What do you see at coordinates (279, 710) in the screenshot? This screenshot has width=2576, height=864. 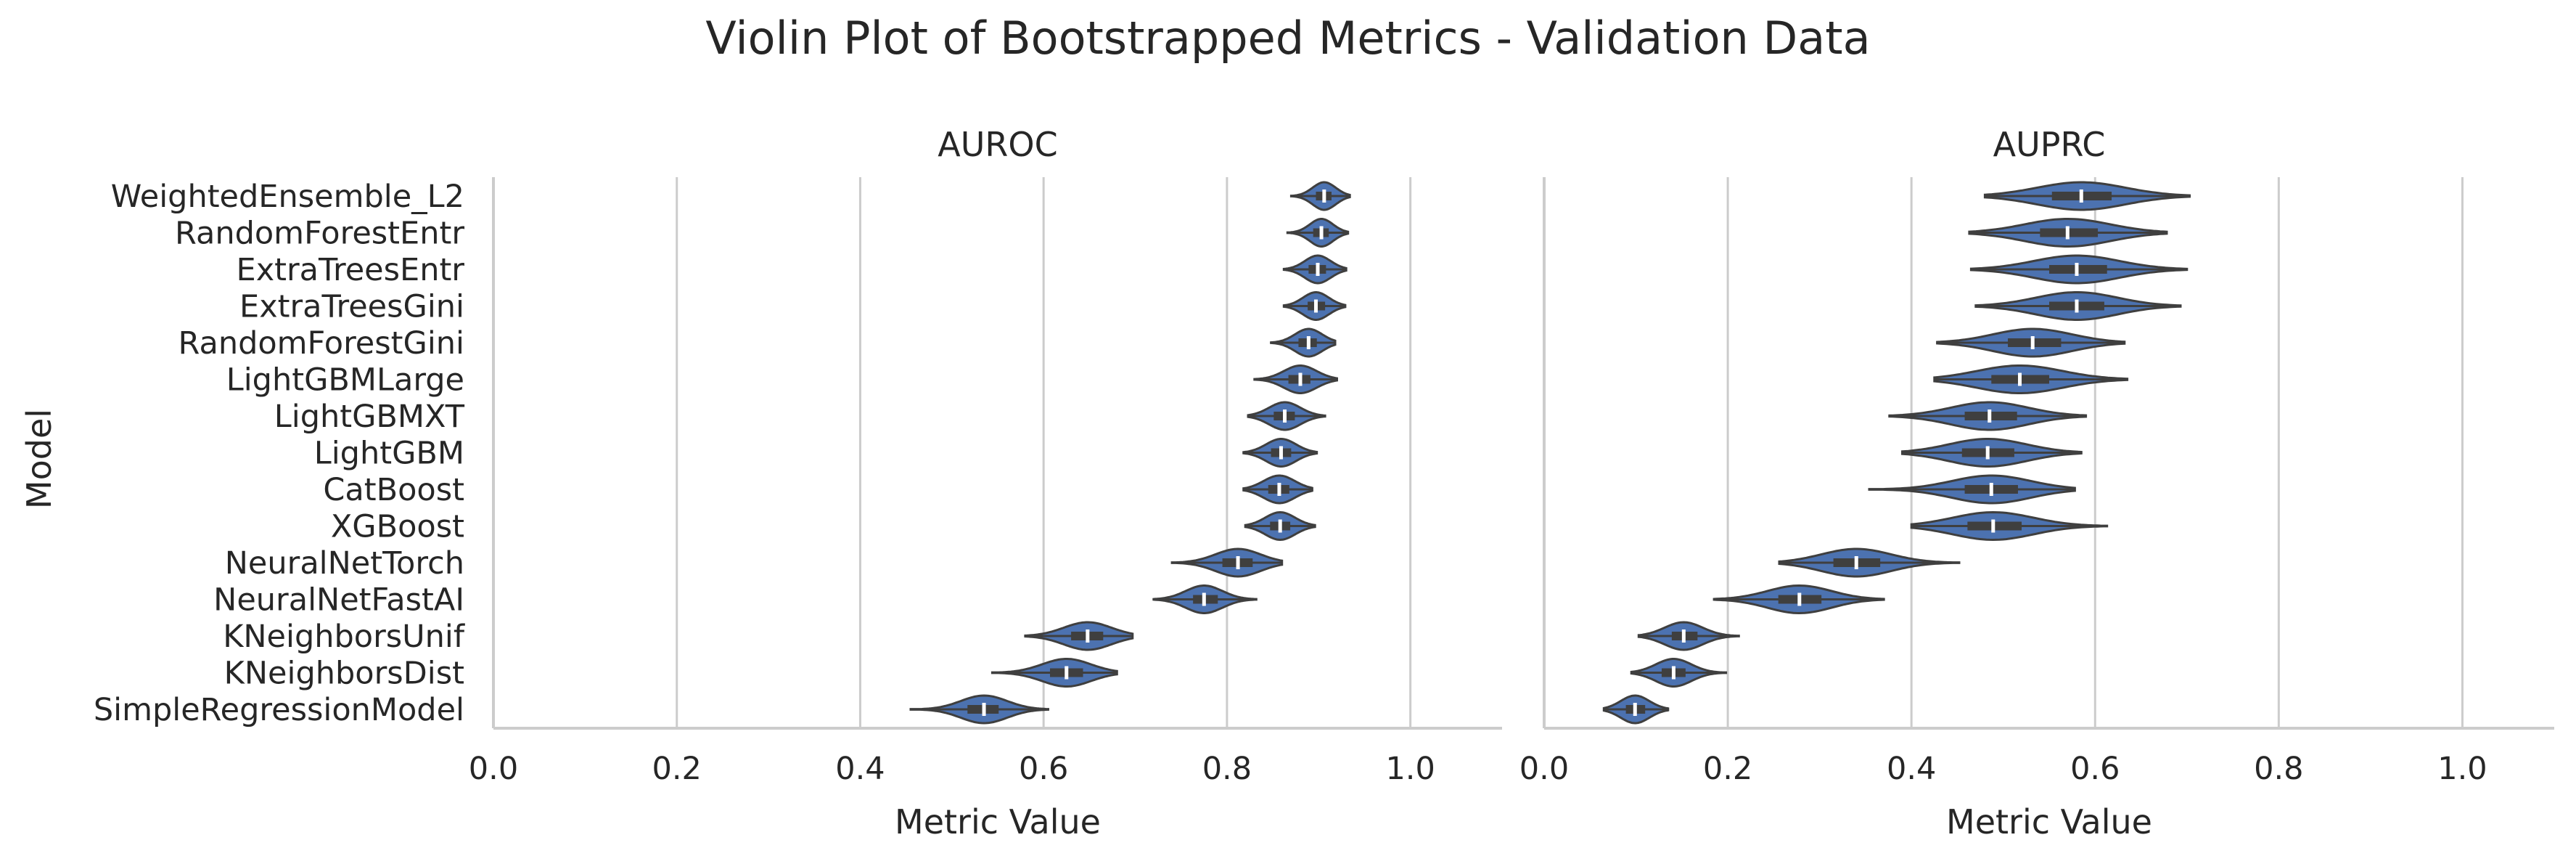 I see `y-tick-label: SimpleRegressionModel` at bounding box center [279, 710].